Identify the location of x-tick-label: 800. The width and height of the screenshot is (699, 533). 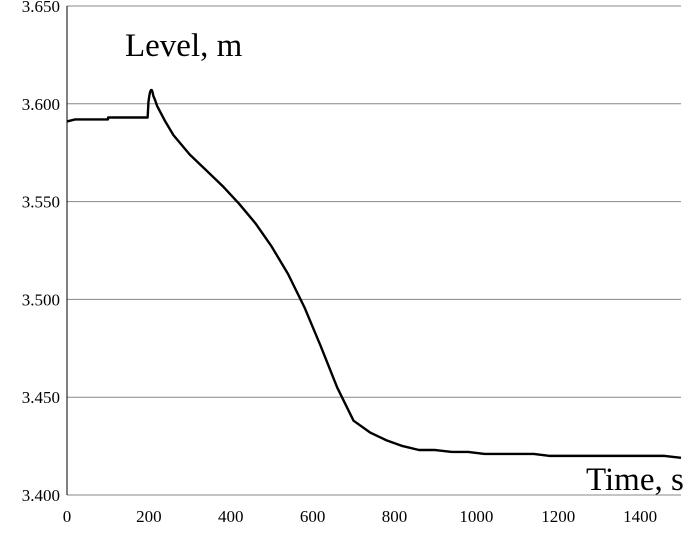
(395, 516).